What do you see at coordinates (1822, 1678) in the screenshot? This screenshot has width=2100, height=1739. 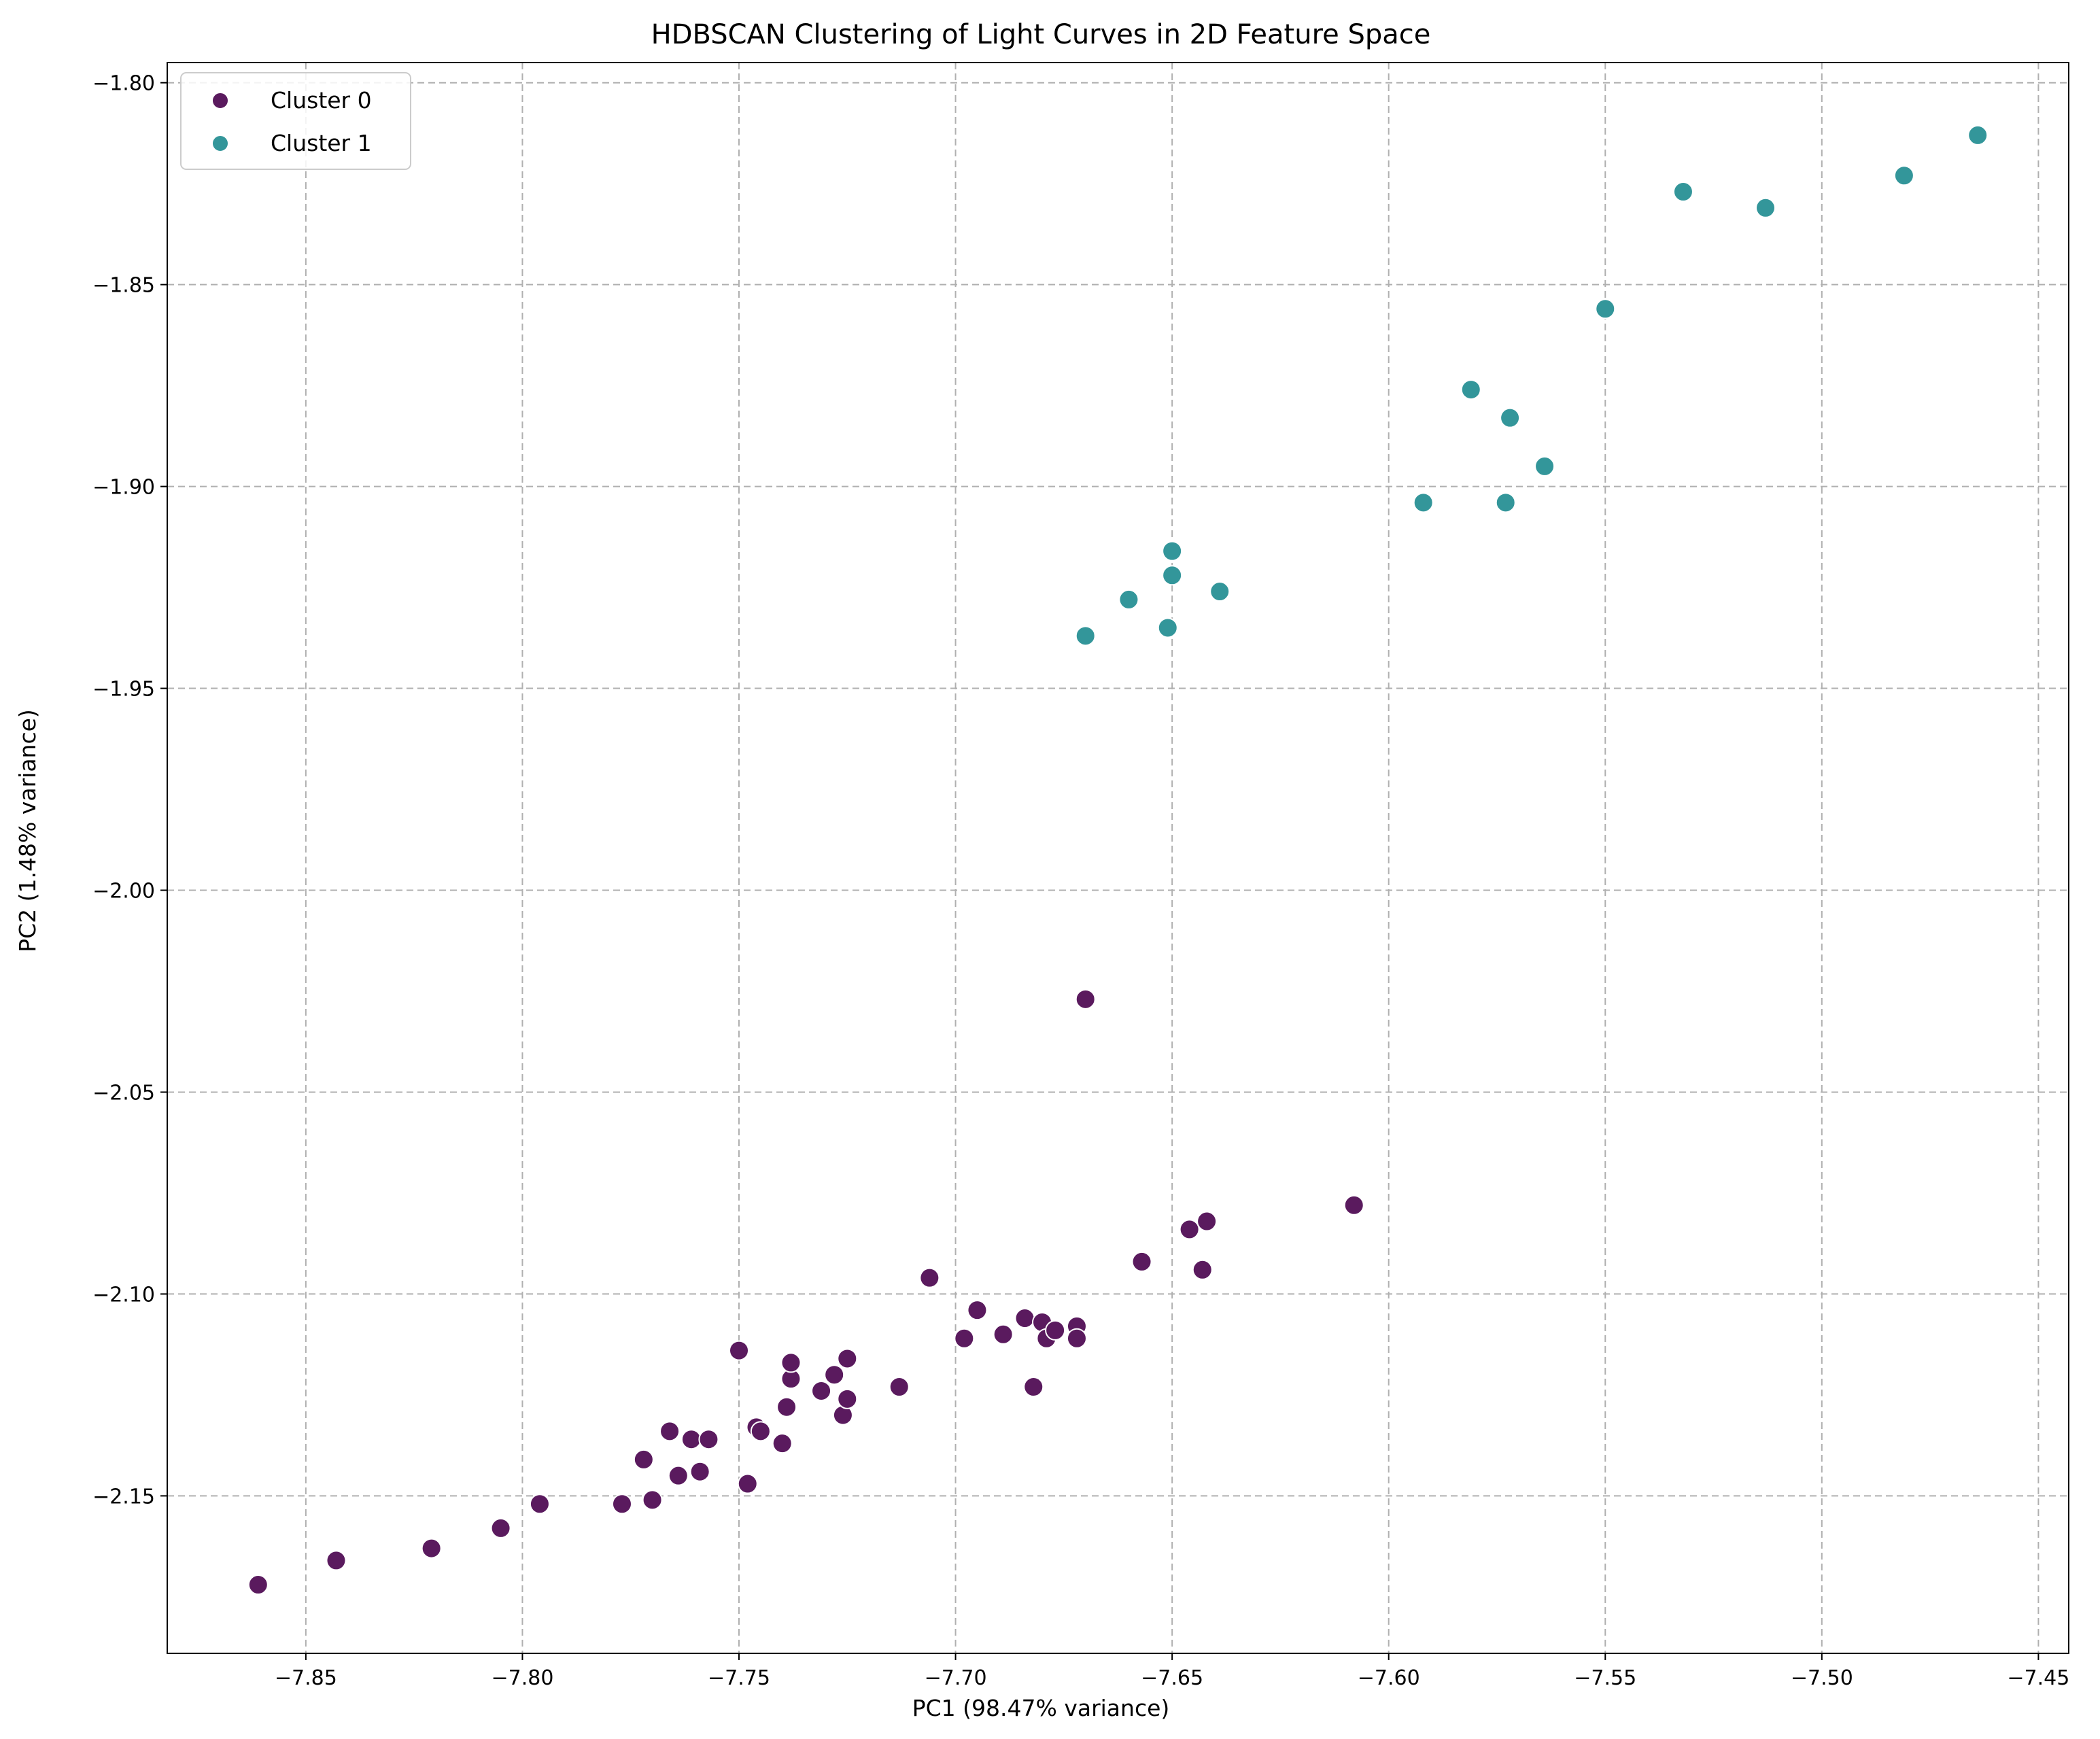 I see `x-tick-label: −7.50` at bounding box center [1822, 1678].